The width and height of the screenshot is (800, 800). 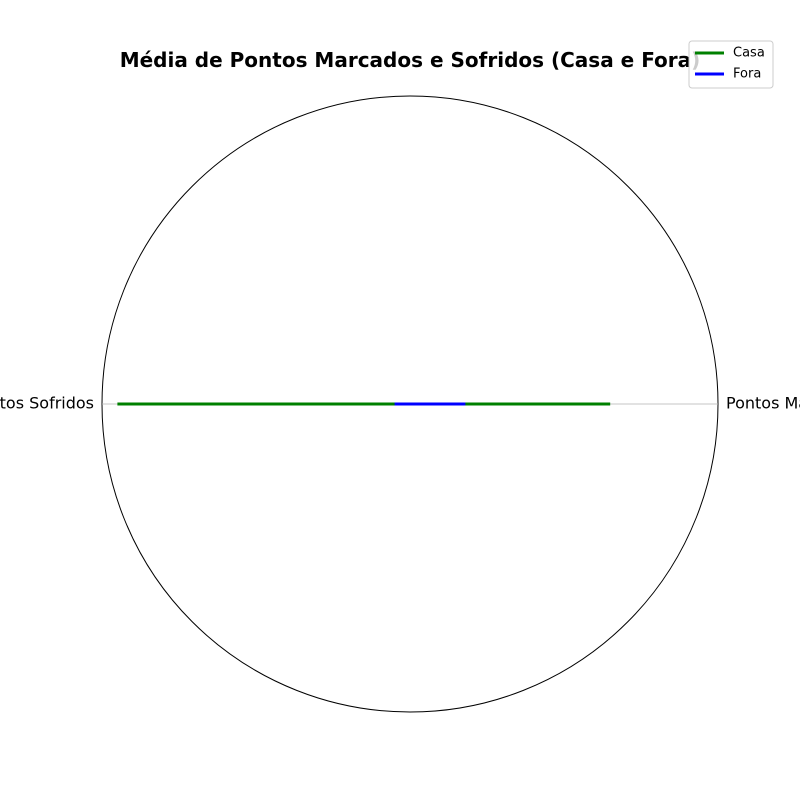 What do you see at coordinates (763, 403) in the screenshot?
I see `category-label-0: Pontos Marcados` at bounding box center [763, 403].